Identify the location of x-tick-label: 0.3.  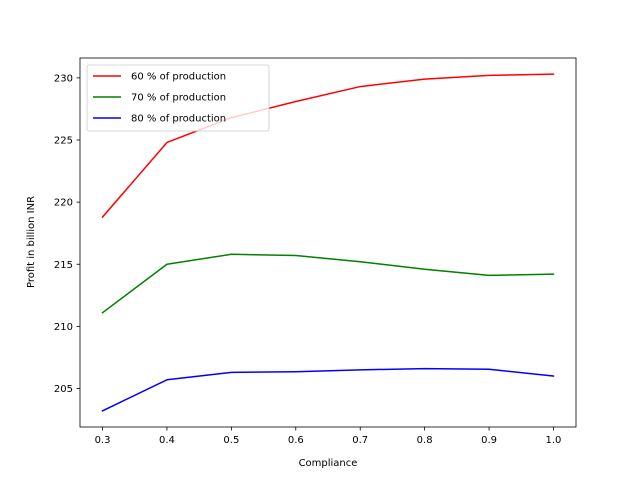
(103, 440).